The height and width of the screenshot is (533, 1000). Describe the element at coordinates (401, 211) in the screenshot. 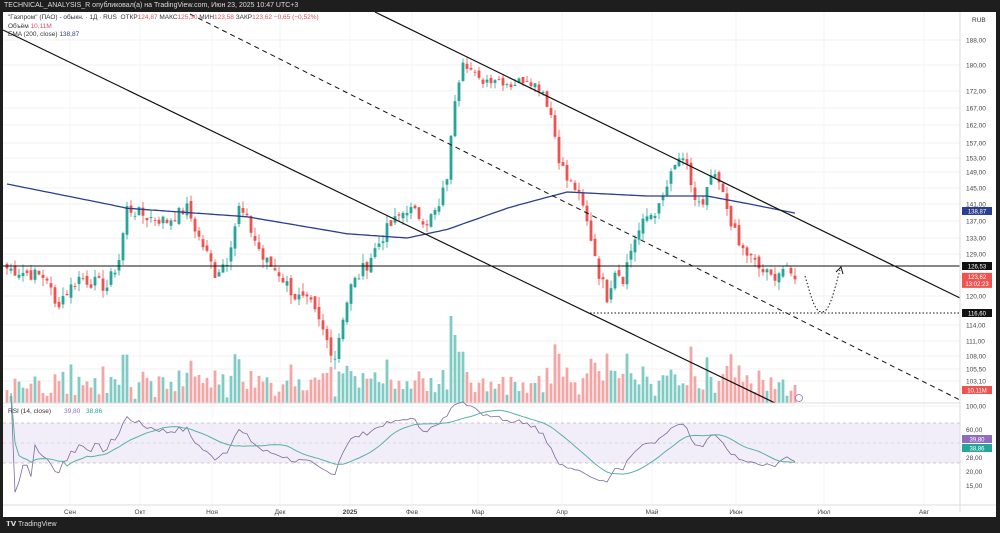

I see `ema-line` at that location.